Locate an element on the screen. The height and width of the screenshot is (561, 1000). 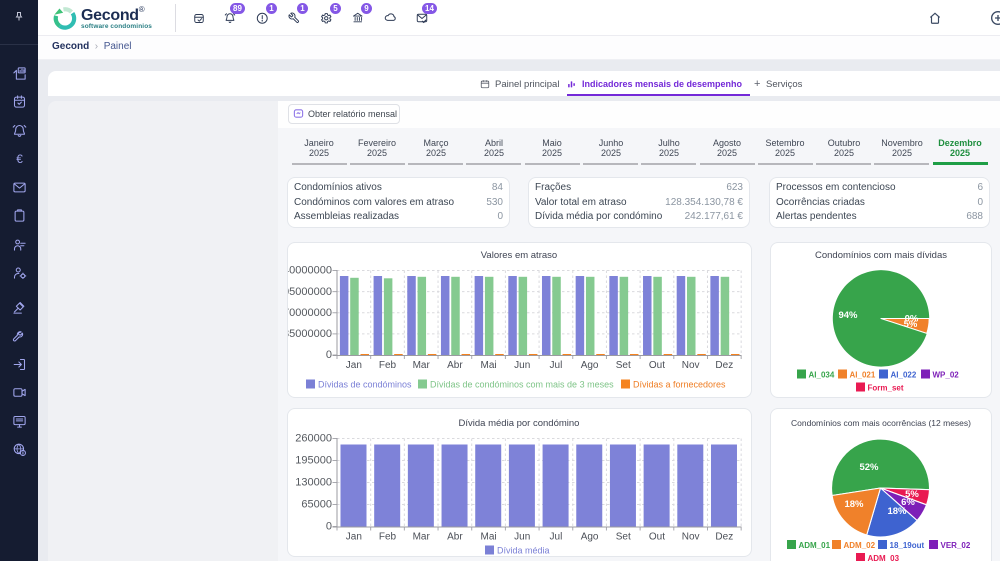
svg-text: WP_02 is located at coordinates (946, 375).